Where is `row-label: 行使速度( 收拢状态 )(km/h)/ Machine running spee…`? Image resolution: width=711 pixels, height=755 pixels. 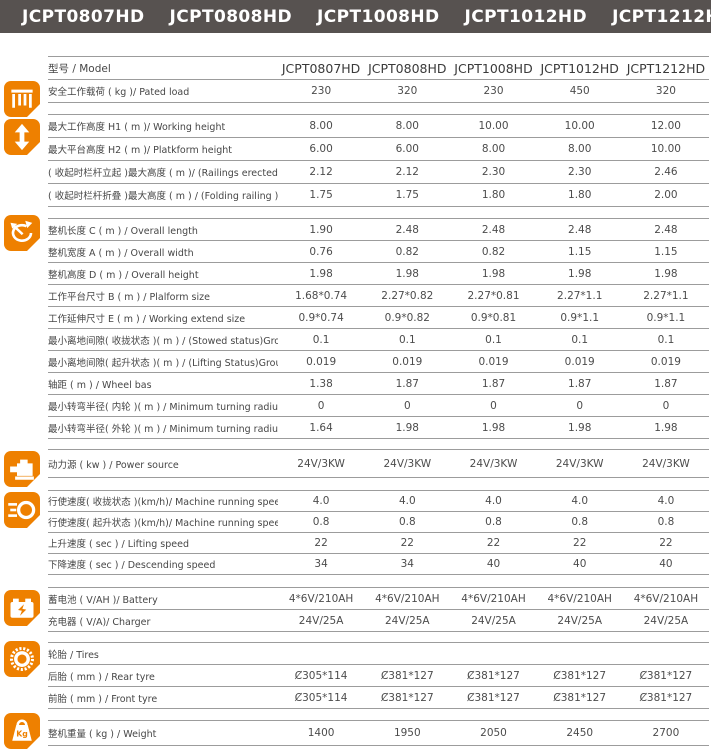
row-label: 行使速度( 收拢状态 )(km/h)/ Machine running spee… is located at coordinates (163, 502).